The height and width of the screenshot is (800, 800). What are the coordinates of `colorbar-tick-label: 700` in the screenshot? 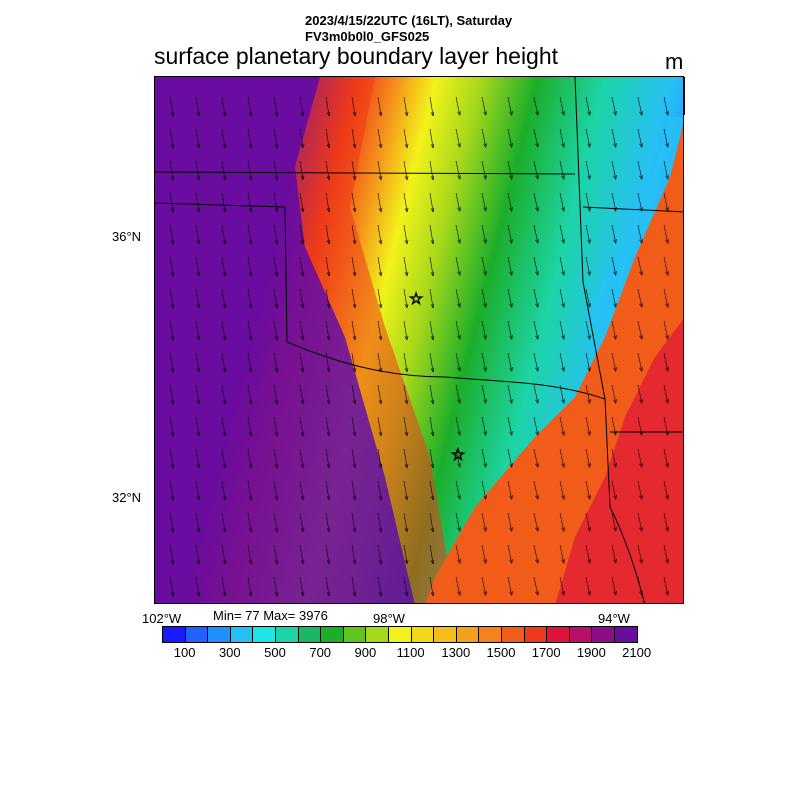 It's located at (320, 652).